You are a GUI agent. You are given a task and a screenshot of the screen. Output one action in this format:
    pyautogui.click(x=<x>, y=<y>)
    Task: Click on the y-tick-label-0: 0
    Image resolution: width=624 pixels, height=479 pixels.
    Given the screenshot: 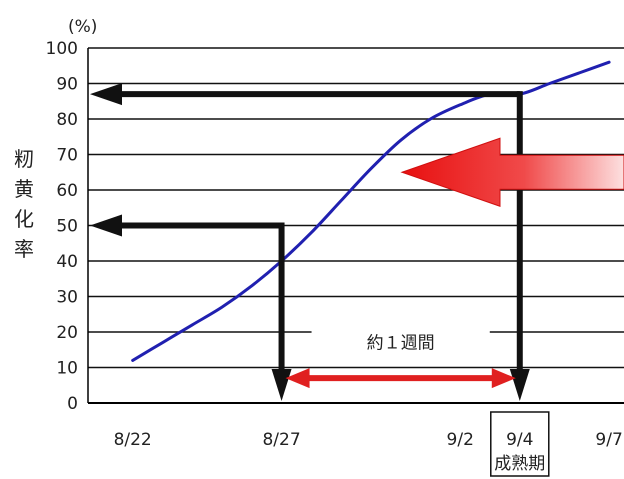 What is the action you would take?
    pyautogui.click(x=72, y=404)
    